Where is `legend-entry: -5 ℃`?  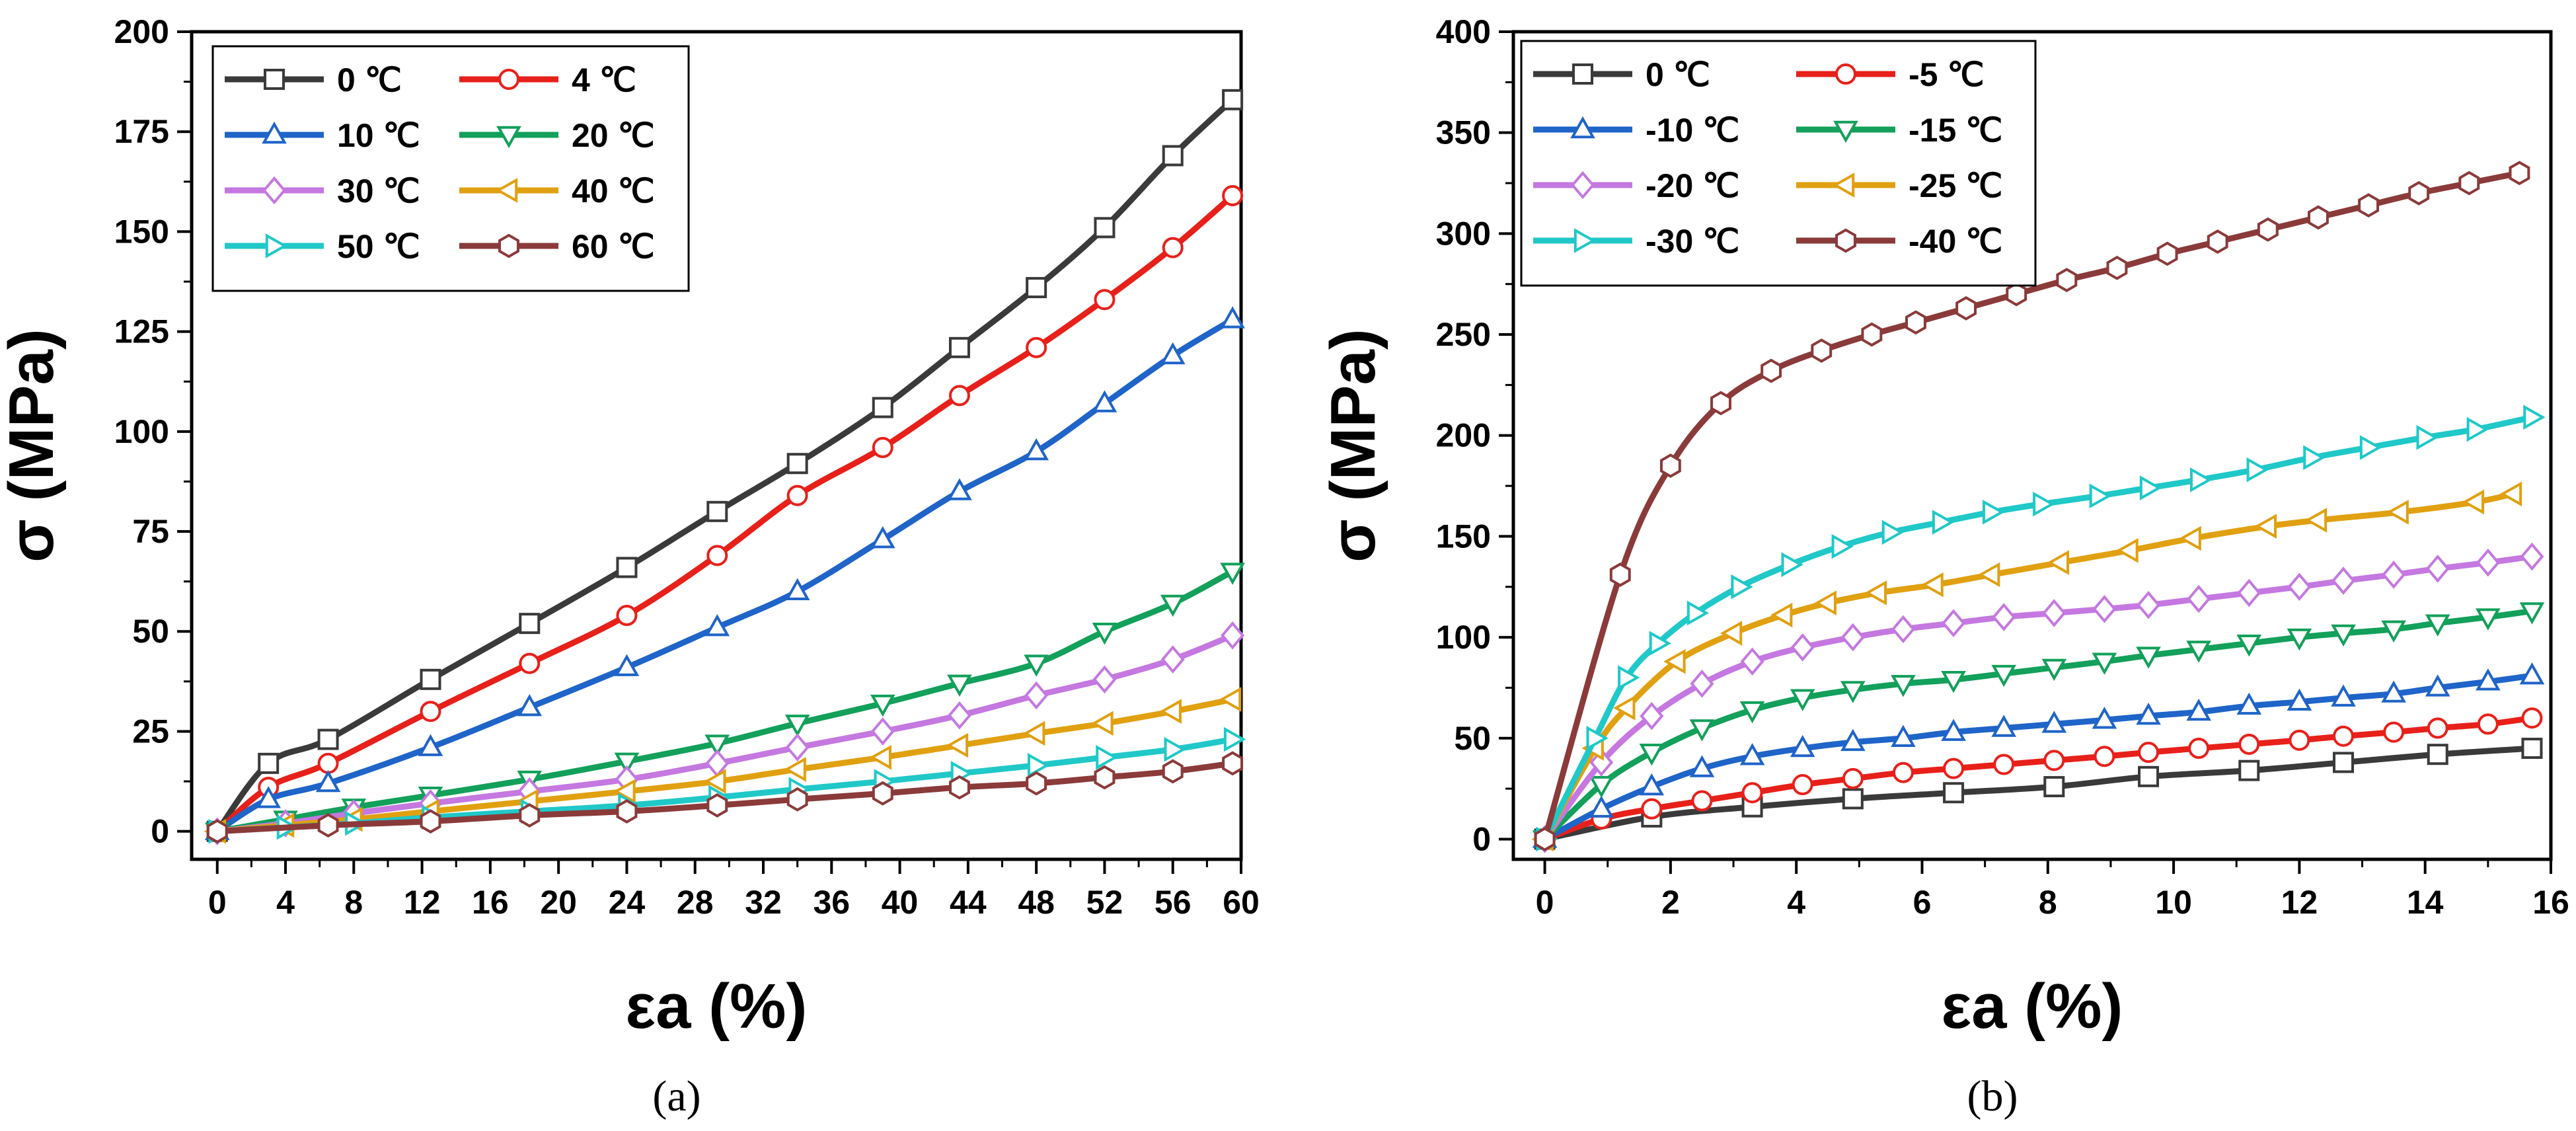 legend-entry: -5 ℃ is located at coordinates (1891, 74).